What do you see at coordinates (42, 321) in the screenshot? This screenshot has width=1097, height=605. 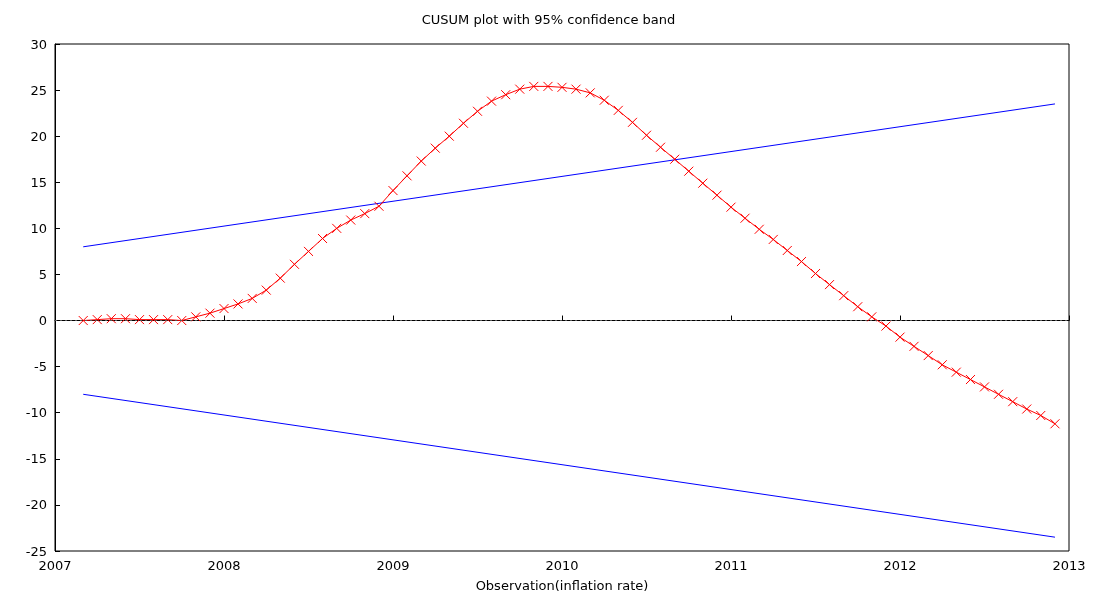 I see `y-tick-label: 0` at bounding box center [42, 321].